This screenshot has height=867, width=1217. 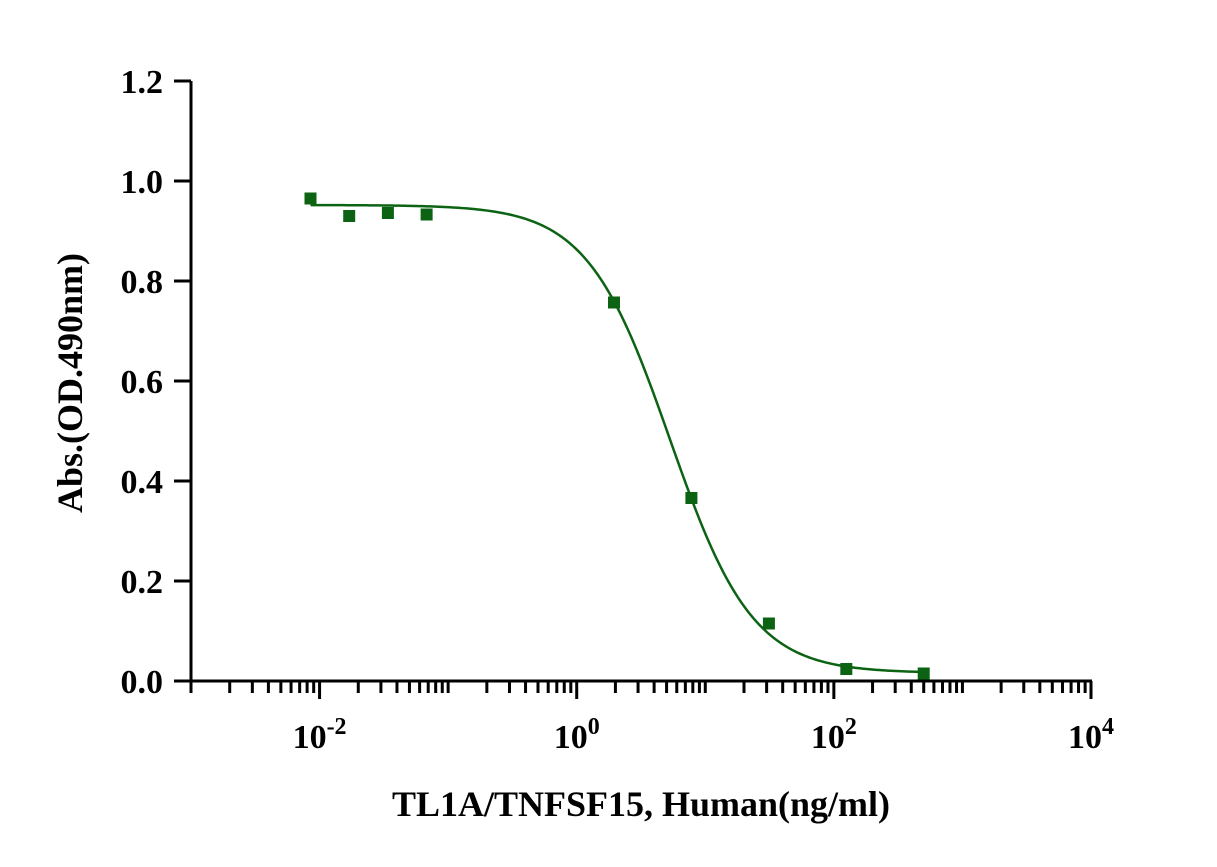 I want to click on x-tick-label: 10⁴, so click(x=1091, y=735).